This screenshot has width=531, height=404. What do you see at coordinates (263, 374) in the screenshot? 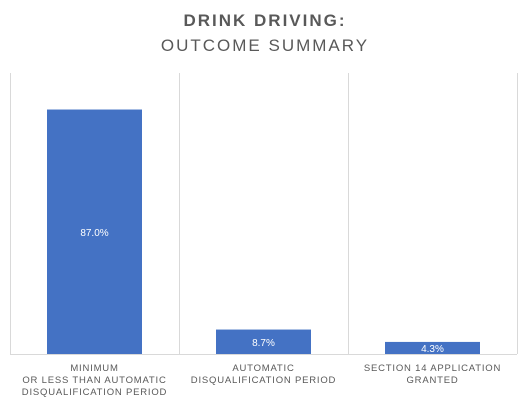
I see `x-tick-label: AUTOMATIC DISQUALIFICATION PERIOD` at bounding box center [263, 374].